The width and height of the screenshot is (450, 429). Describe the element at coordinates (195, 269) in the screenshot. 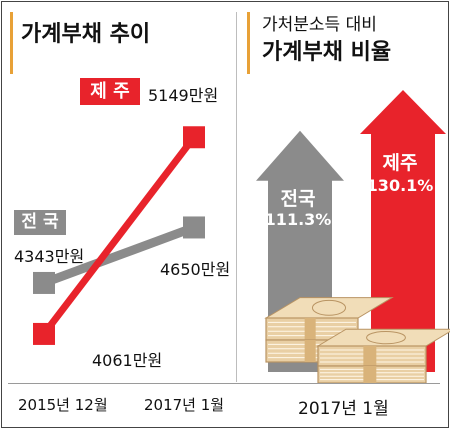

I see `data-label-national-end: 4650만원` at that location.